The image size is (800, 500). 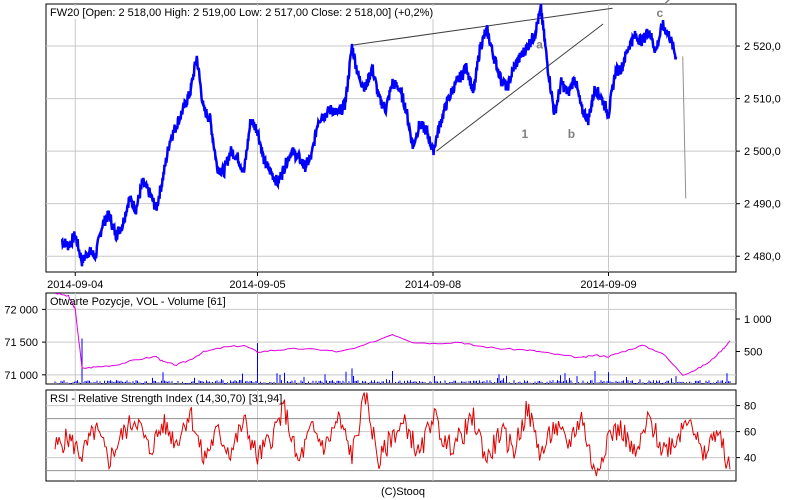 I want to click on price-x-tick-label: 2014-09-09, so click(x=608, y=285).